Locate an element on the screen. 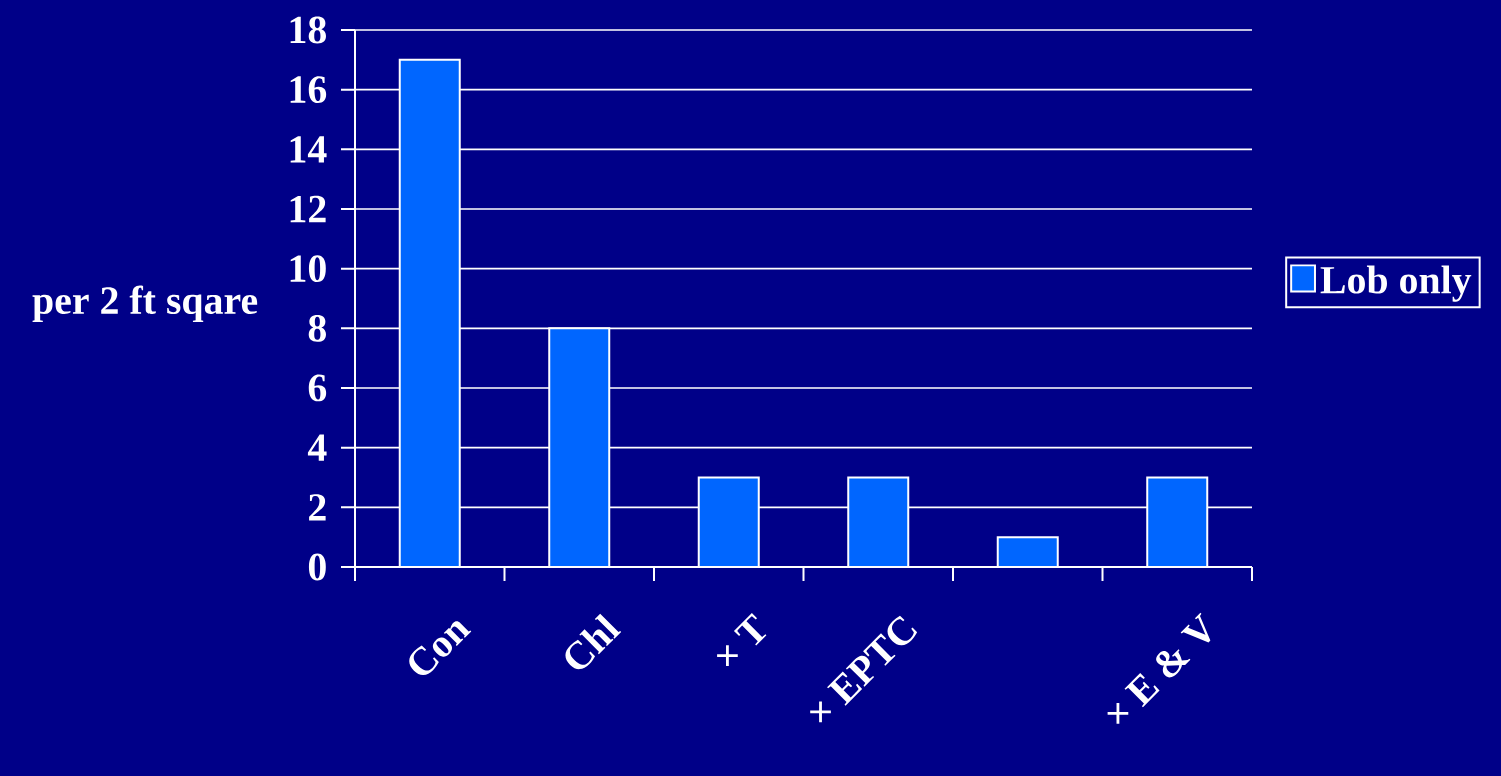  y-axis-title: per 2 ft sqare is located at coordinates (145, 304).